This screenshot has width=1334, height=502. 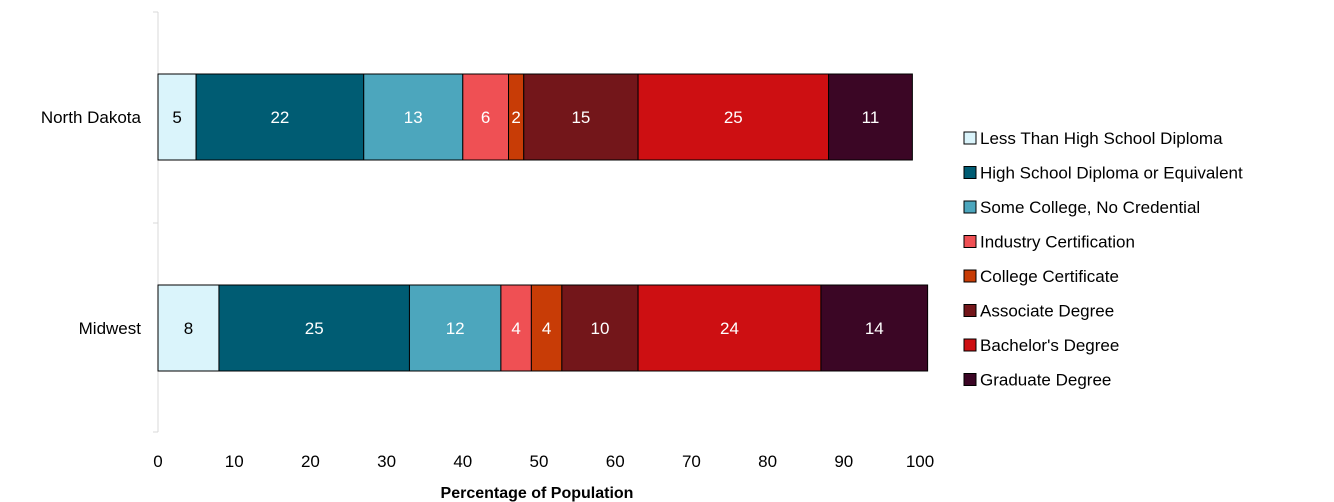 I want to click on x-tick-label: 30, so click(x=386, y=461).